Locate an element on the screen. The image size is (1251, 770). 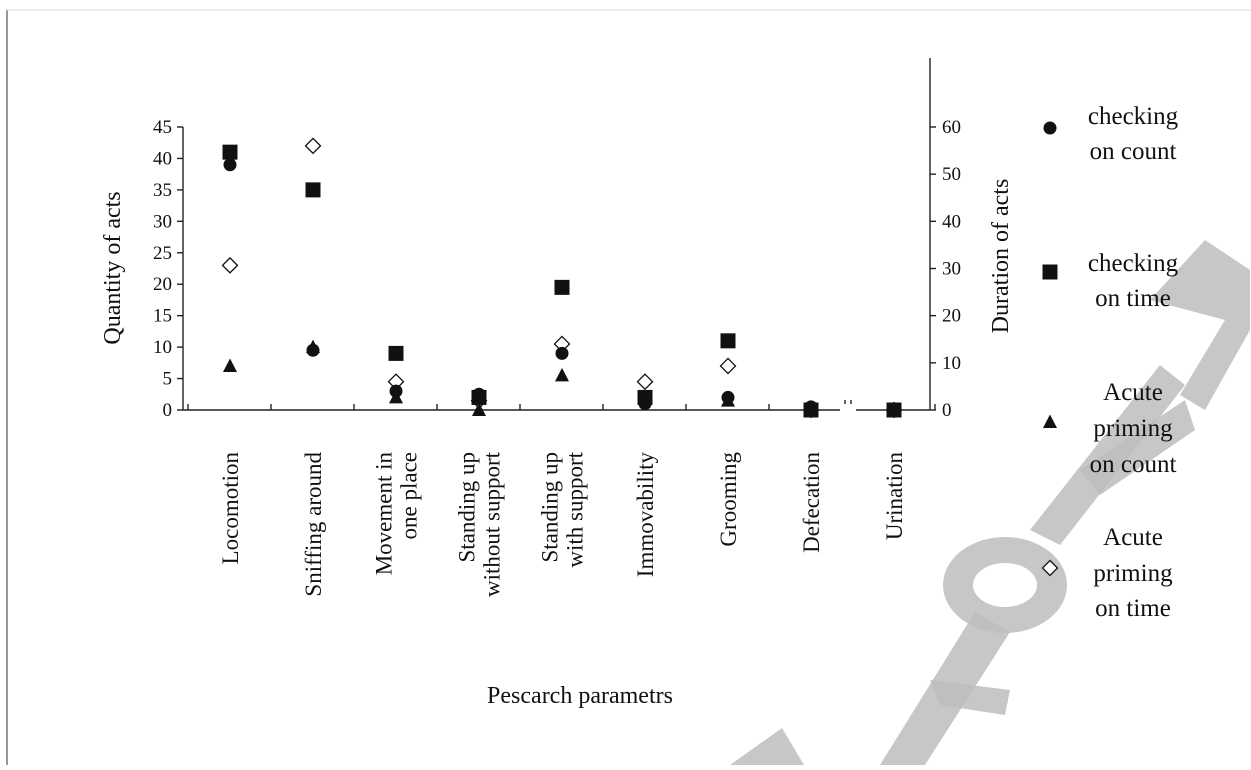
series-2-points is located at coordinates (562, 377).